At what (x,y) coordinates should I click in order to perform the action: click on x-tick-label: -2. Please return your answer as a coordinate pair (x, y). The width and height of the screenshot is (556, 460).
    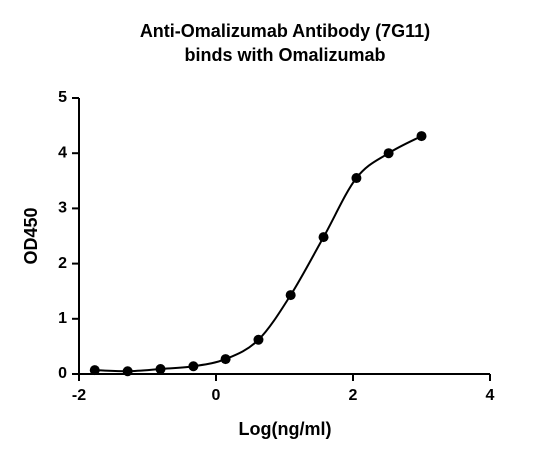
    Looking at the image, I should click on (79, 395).